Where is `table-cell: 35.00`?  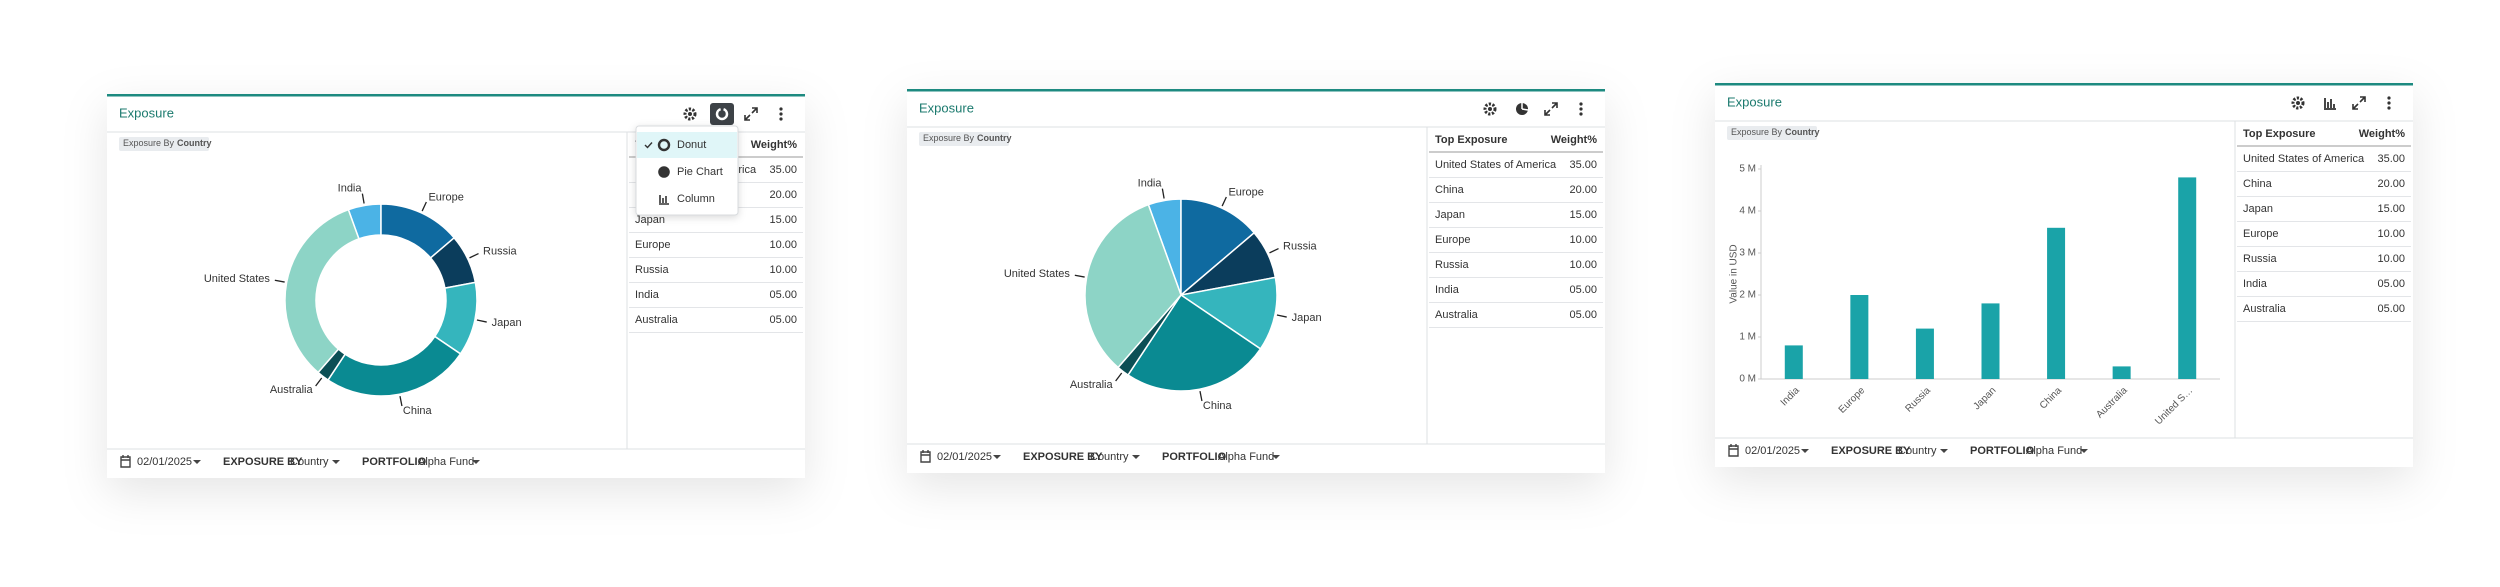 table-cell: 35.00 is located at coordinates (1583, 165).